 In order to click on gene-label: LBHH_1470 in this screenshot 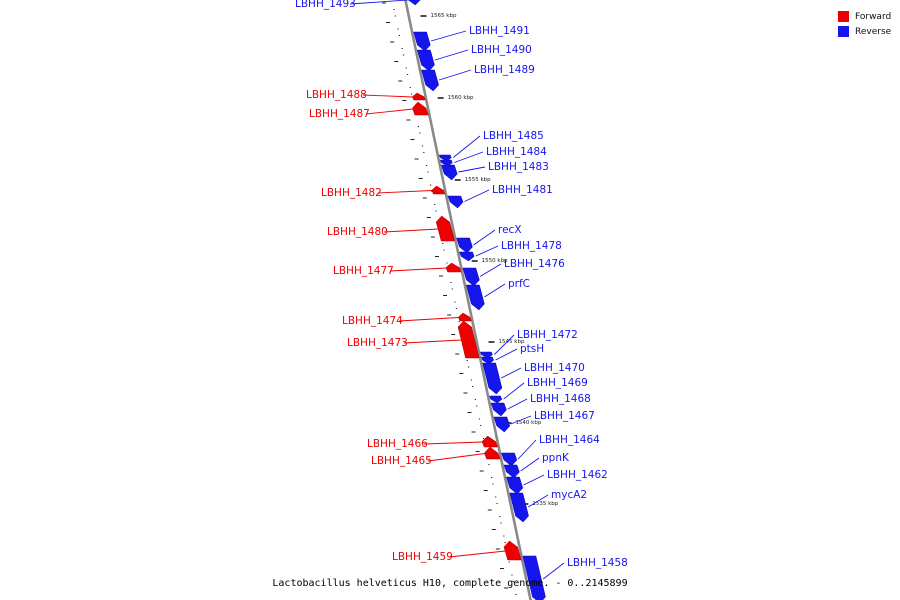, I will do `click(554, 368)`.